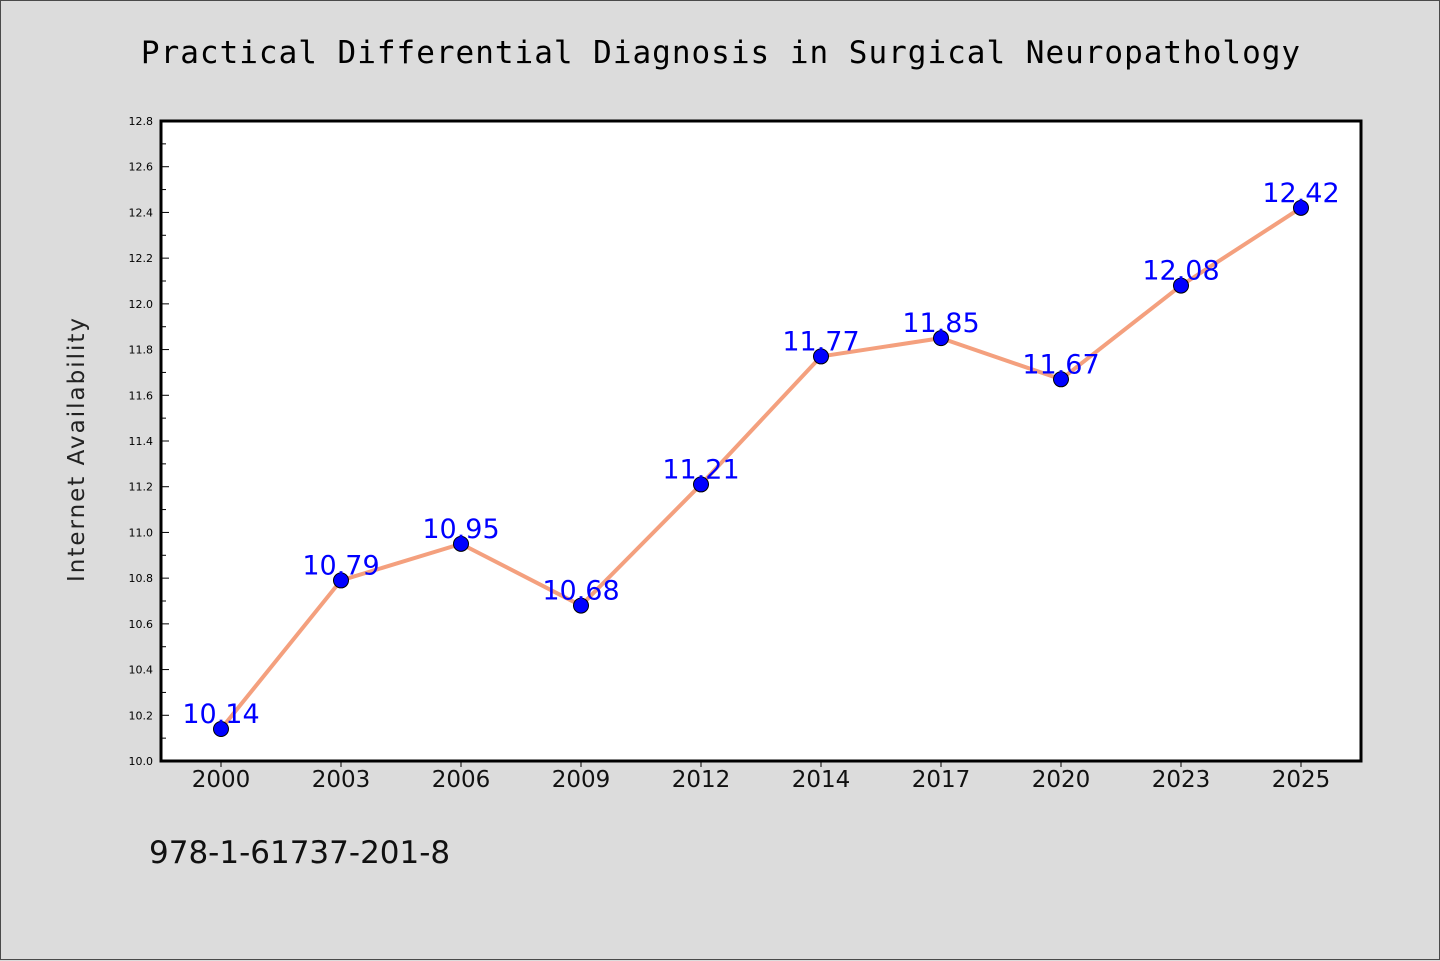 This screenshot has width=1440, height=961. Describe the element at coordinates (141, 212) in the screenshot. I see `y-tick-label: 12.4` at that location.